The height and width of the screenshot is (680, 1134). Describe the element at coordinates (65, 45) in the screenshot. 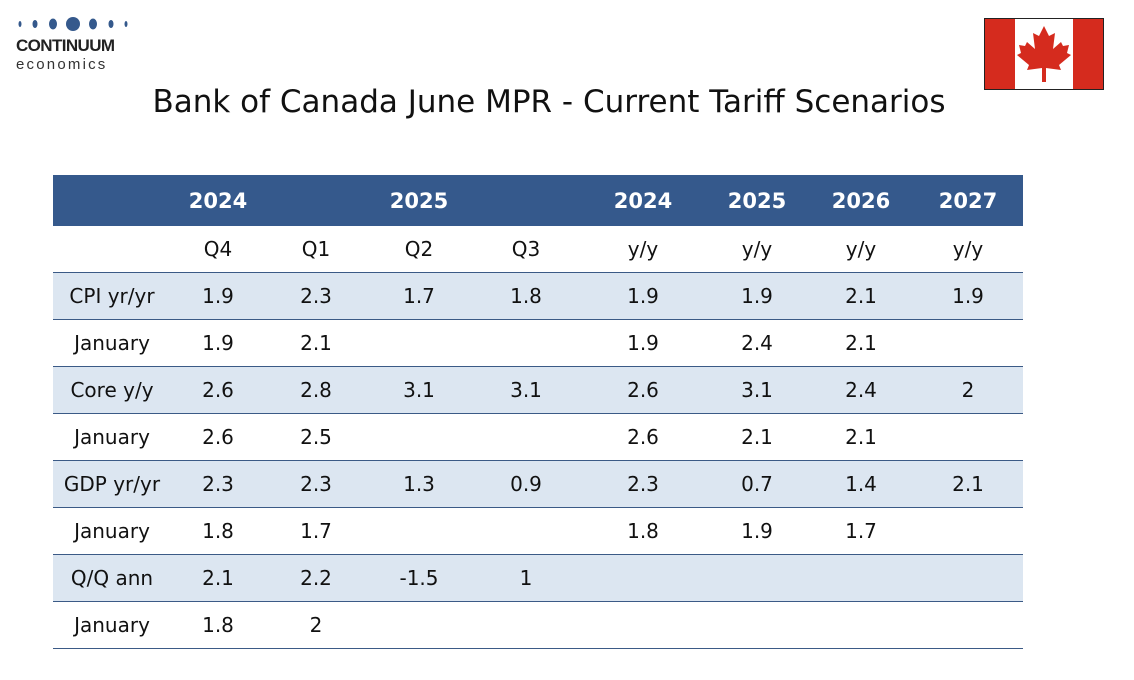

I see `logo-brand: CONTINUUM` at that location.